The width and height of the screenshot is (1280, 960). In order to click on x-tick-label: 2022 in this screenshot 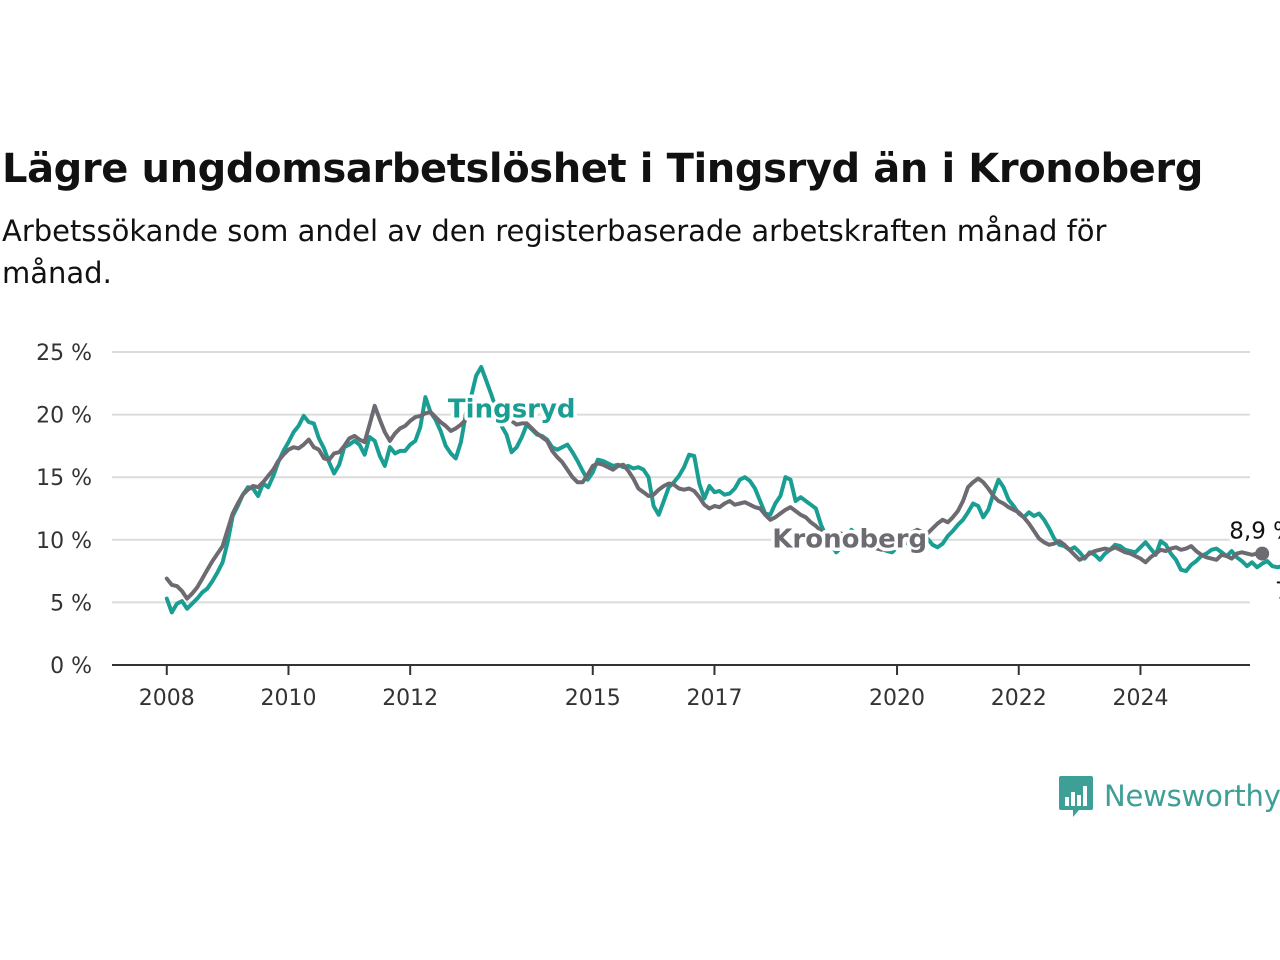, I will do `click(1019, 698)`.